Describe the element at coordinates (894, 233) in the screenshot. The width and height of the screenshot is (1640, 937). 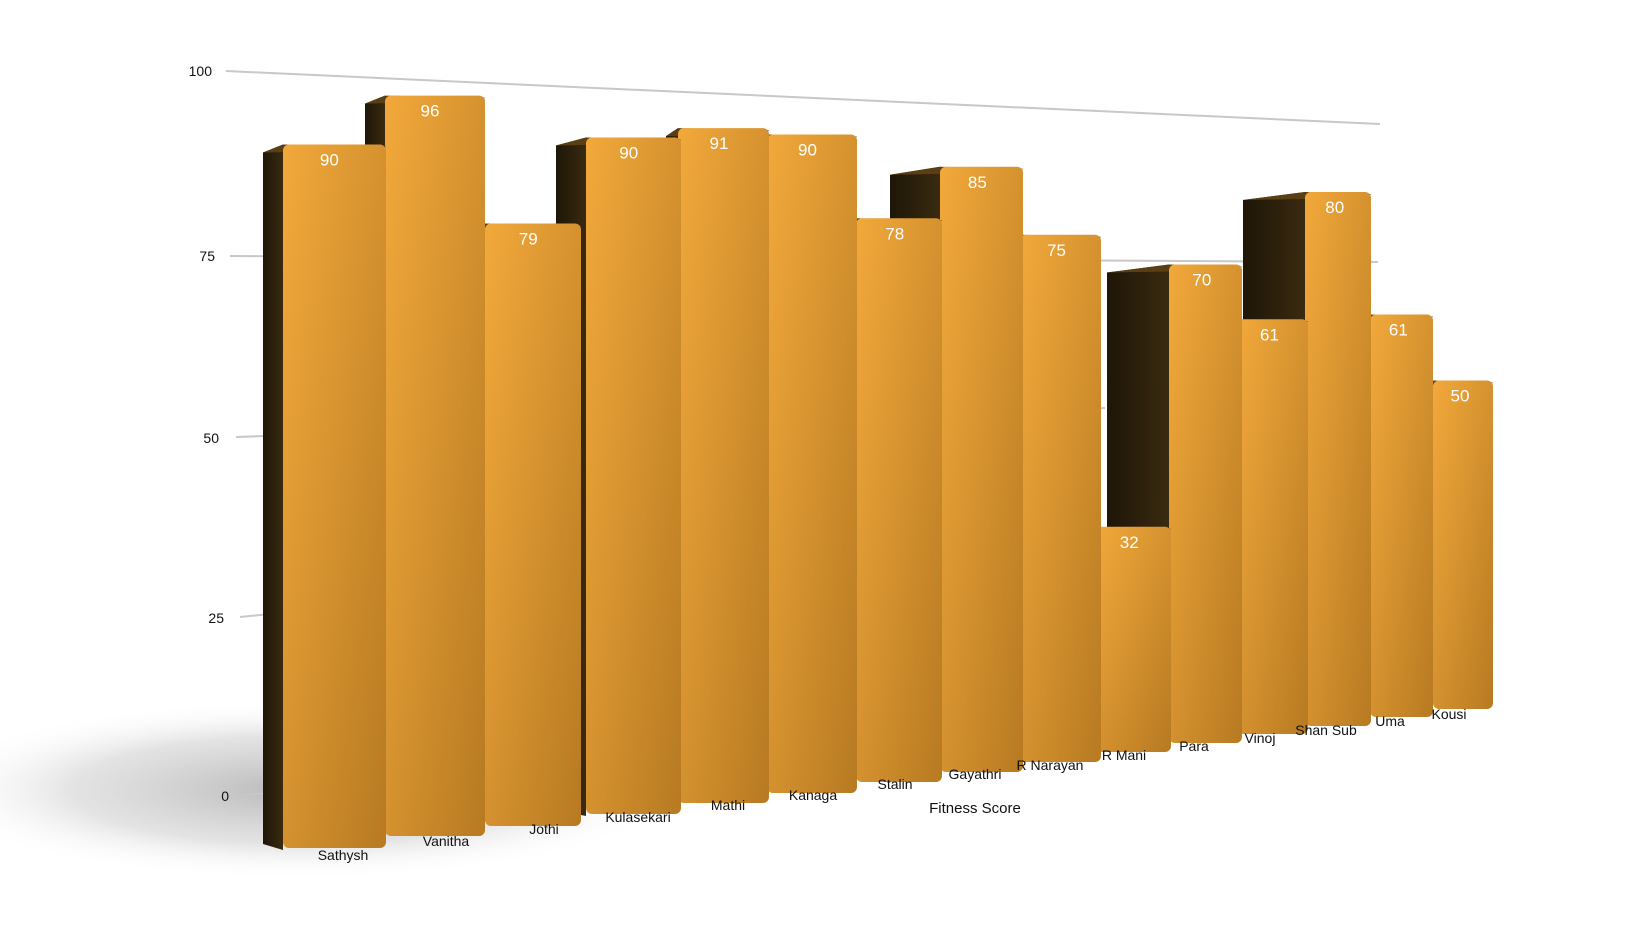
I see `bar-value-label: 78` at that location.